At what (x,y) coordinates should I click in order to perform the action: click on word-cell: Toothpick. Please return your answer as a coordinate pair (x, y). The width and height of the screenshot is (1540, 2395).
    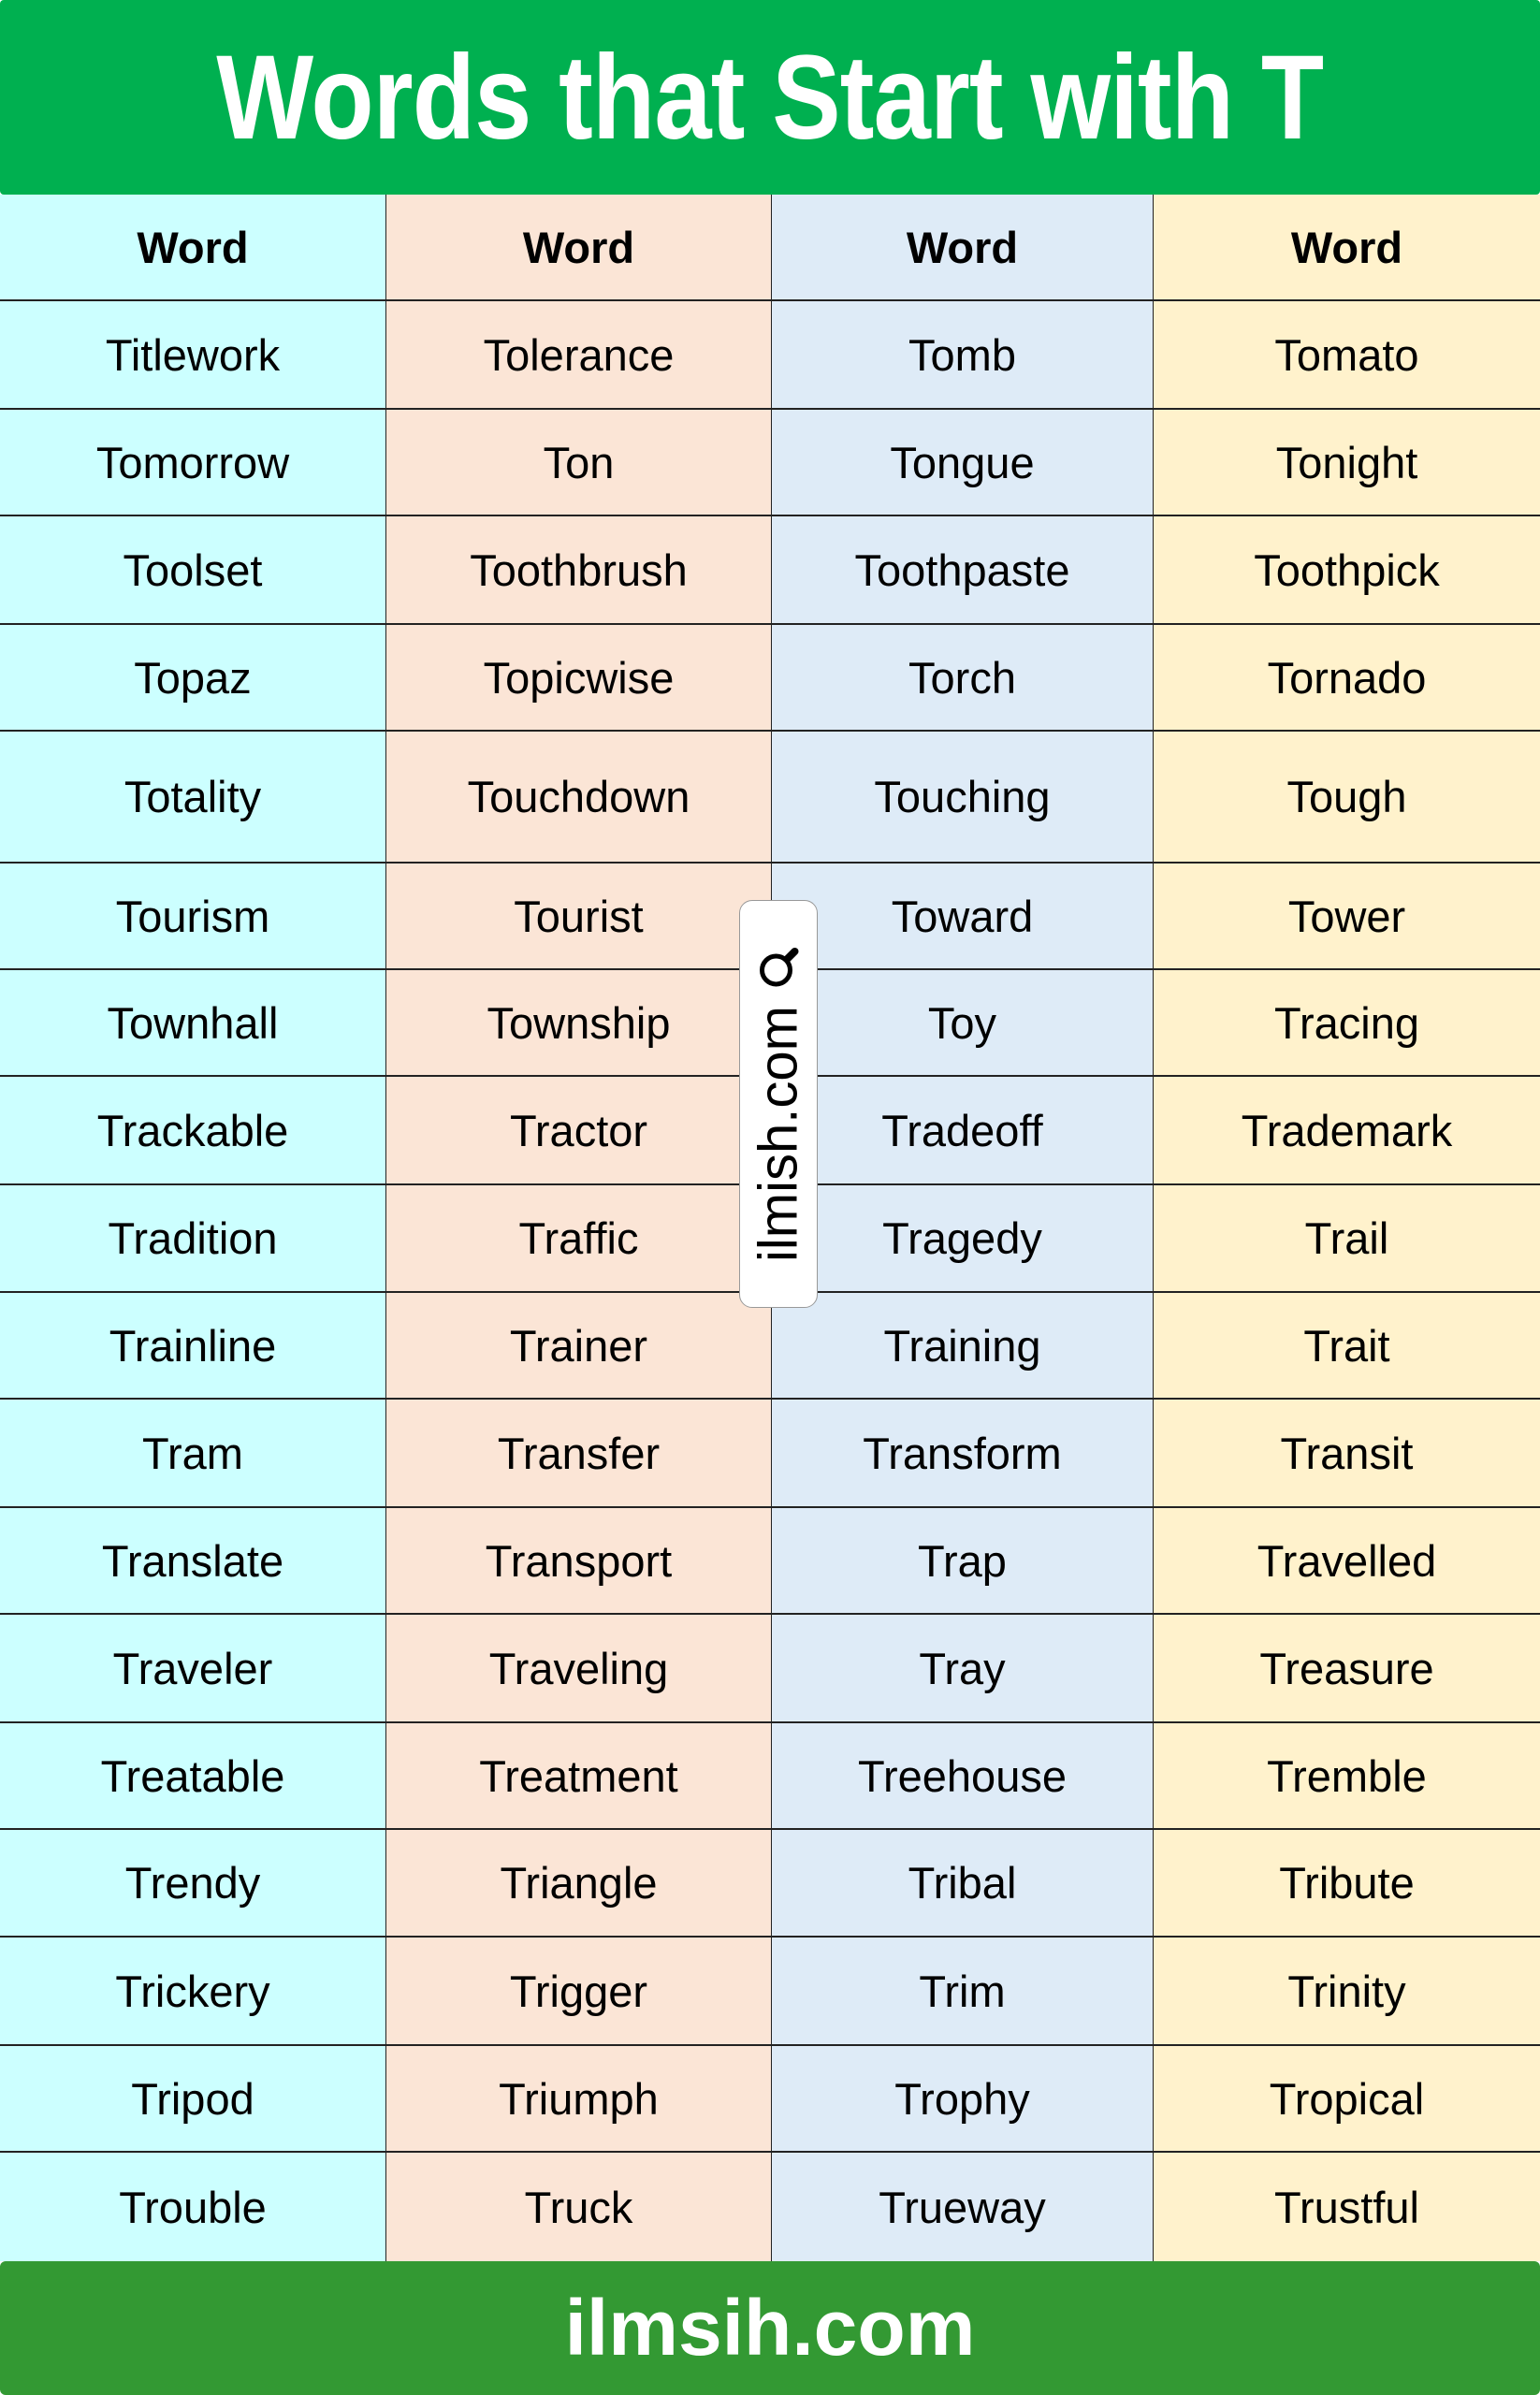
    Looking at the image, I should click on (1347, 569).